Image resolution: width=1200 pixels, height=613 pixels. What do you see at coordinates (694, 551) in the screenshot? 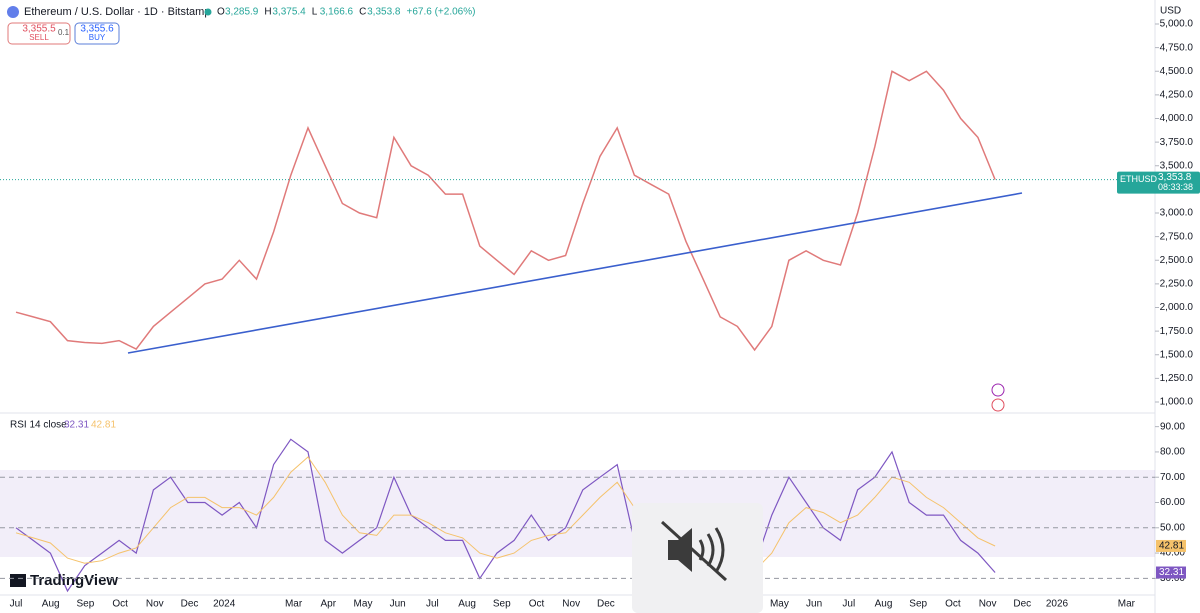
I see `mute-slash` at bounding box center [694, 551].